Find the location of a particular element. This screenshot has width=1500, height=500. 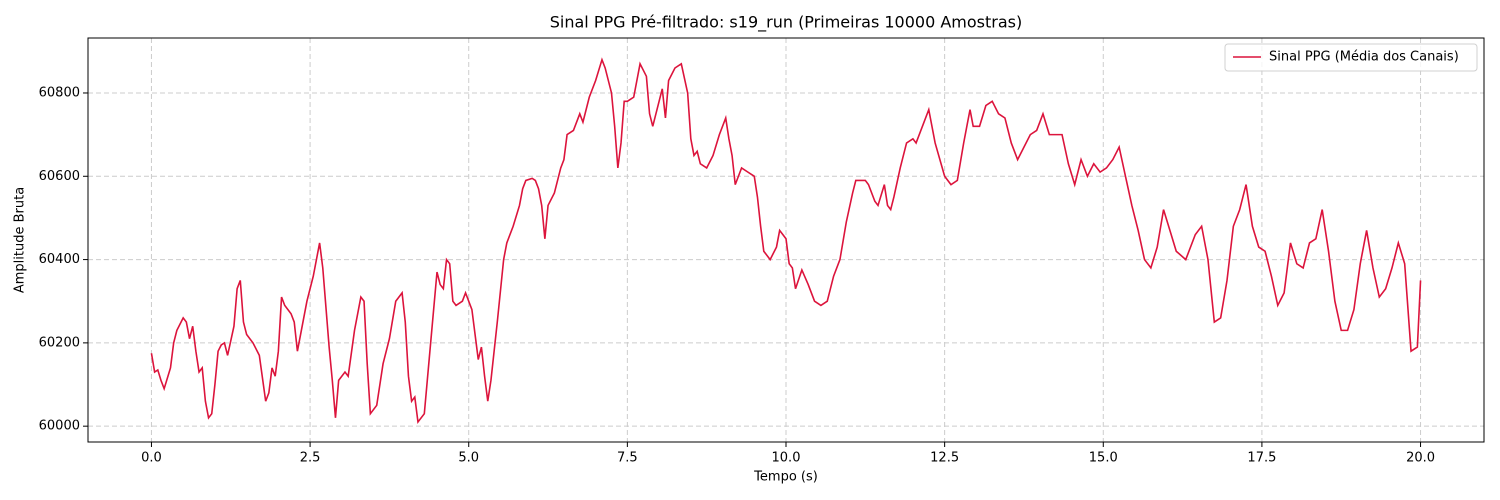

x-tick-label: 17.5 is located at coordinates (1261, 458).